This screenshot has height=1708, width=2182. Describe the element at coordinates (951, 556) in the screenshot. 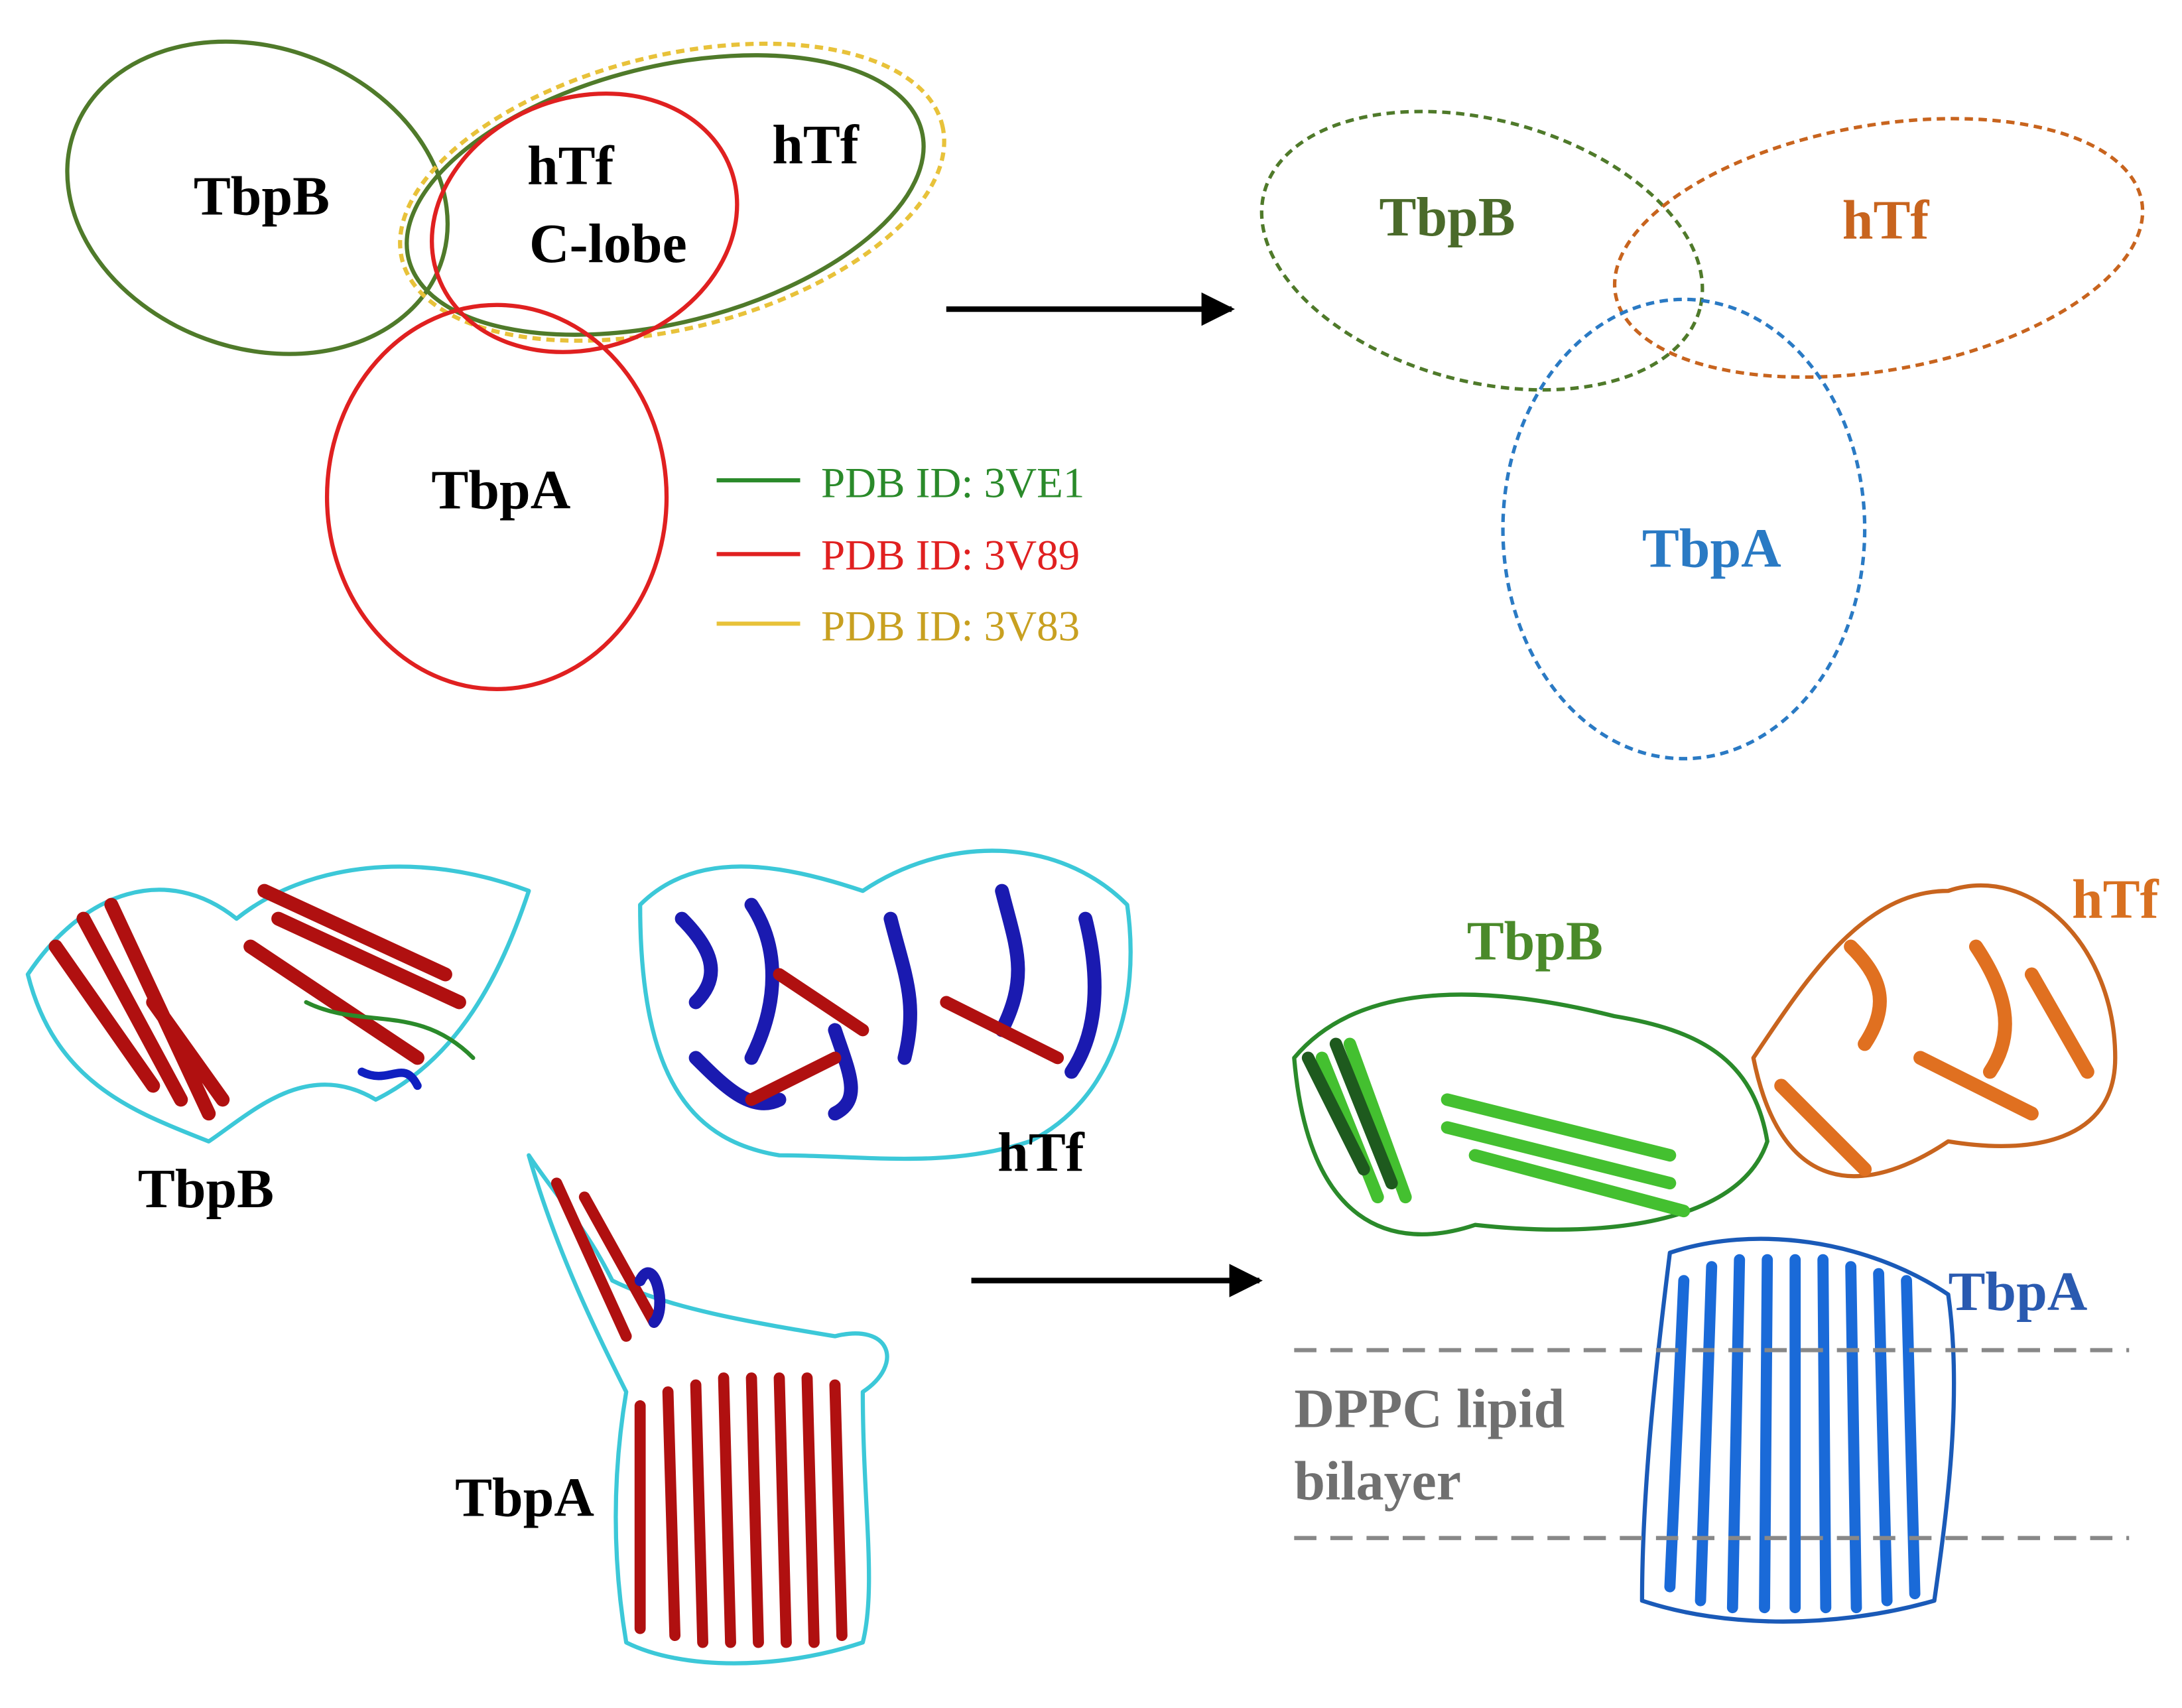

I see `legend-label: PDB ID: 3V89` at that location.